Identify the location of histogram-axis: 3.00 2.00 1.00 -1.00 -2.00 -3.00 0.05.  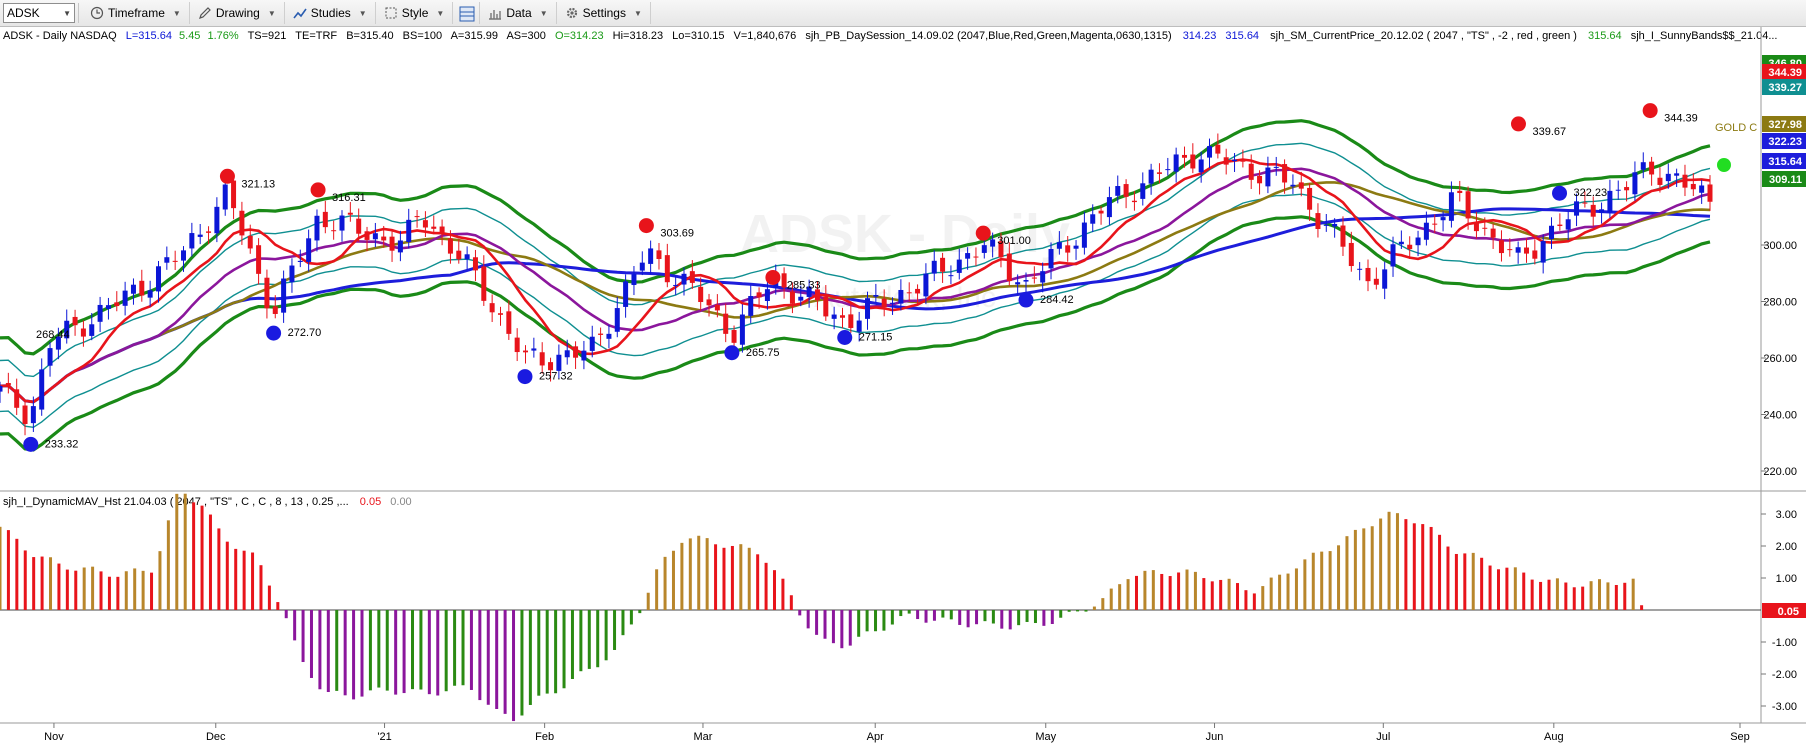
(1783, 611).